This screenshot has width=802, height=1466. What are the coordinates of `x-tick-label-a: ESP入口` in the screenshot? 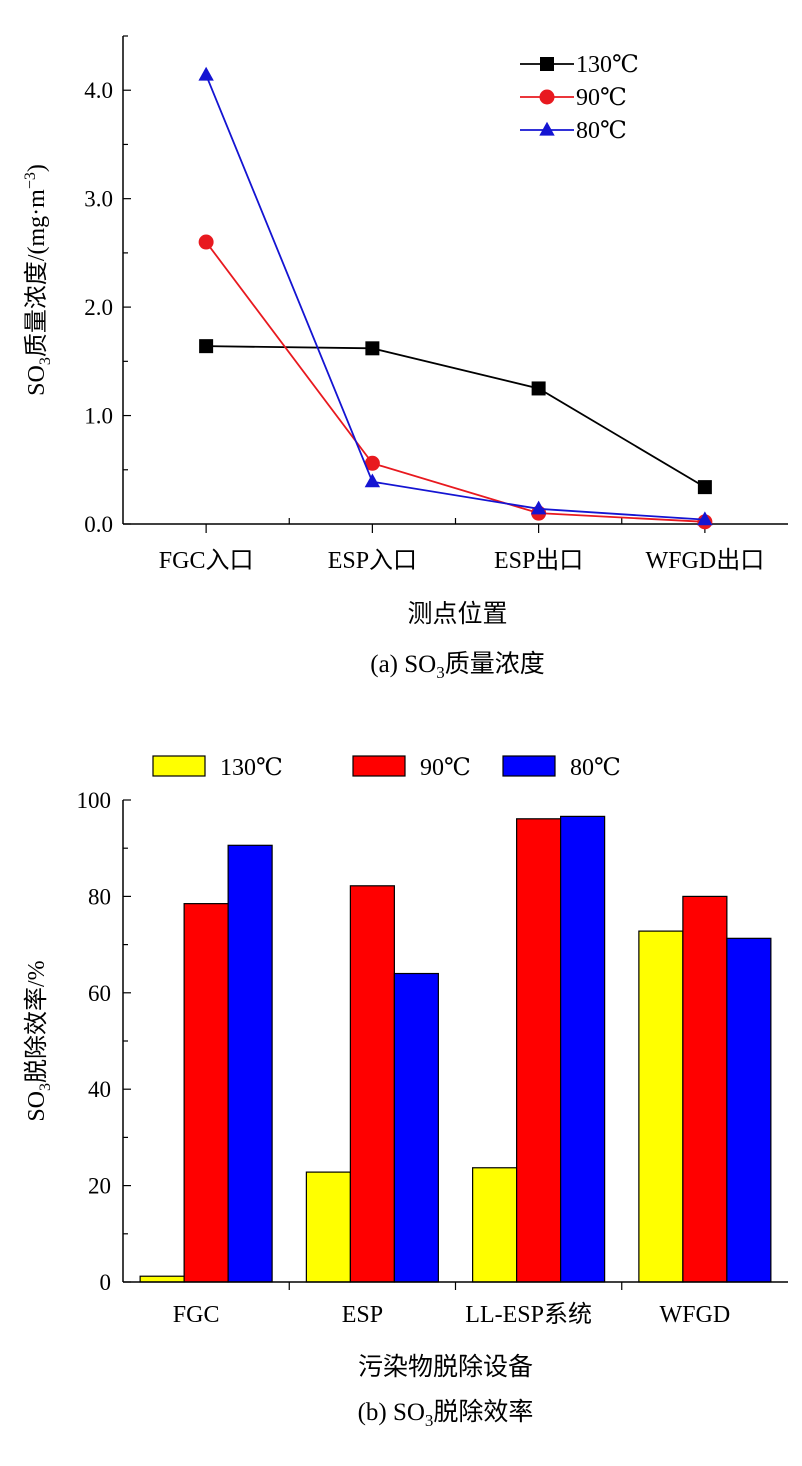 It's located at (372, 561).